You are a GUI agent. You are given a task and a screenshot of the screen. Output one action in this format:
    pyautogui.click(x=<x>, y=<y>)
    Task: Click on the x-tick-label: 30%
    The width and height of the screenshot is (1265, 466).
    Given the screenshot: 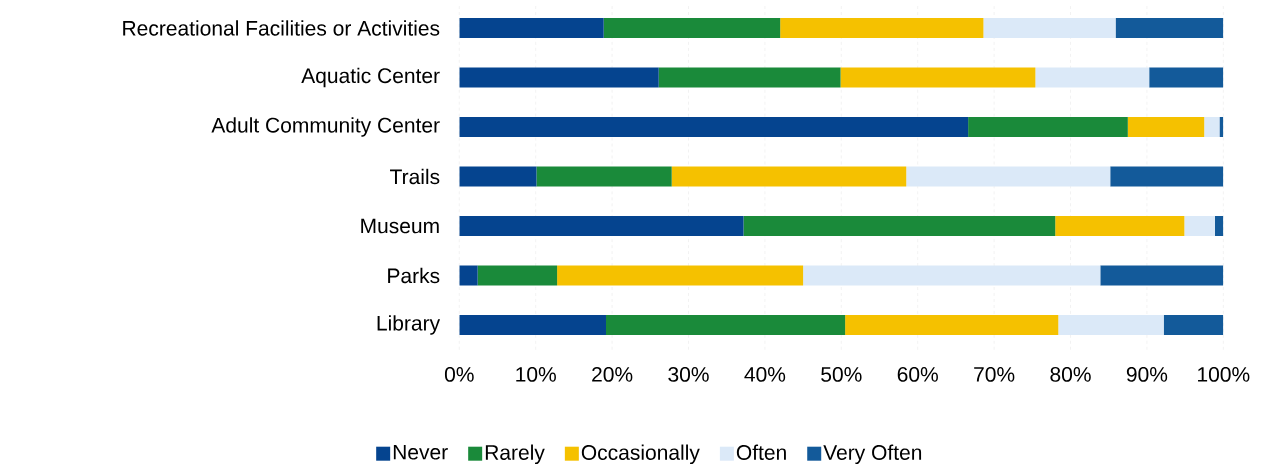 What is the action you would take?
    pyautogui.click(x=688, y=374)
    